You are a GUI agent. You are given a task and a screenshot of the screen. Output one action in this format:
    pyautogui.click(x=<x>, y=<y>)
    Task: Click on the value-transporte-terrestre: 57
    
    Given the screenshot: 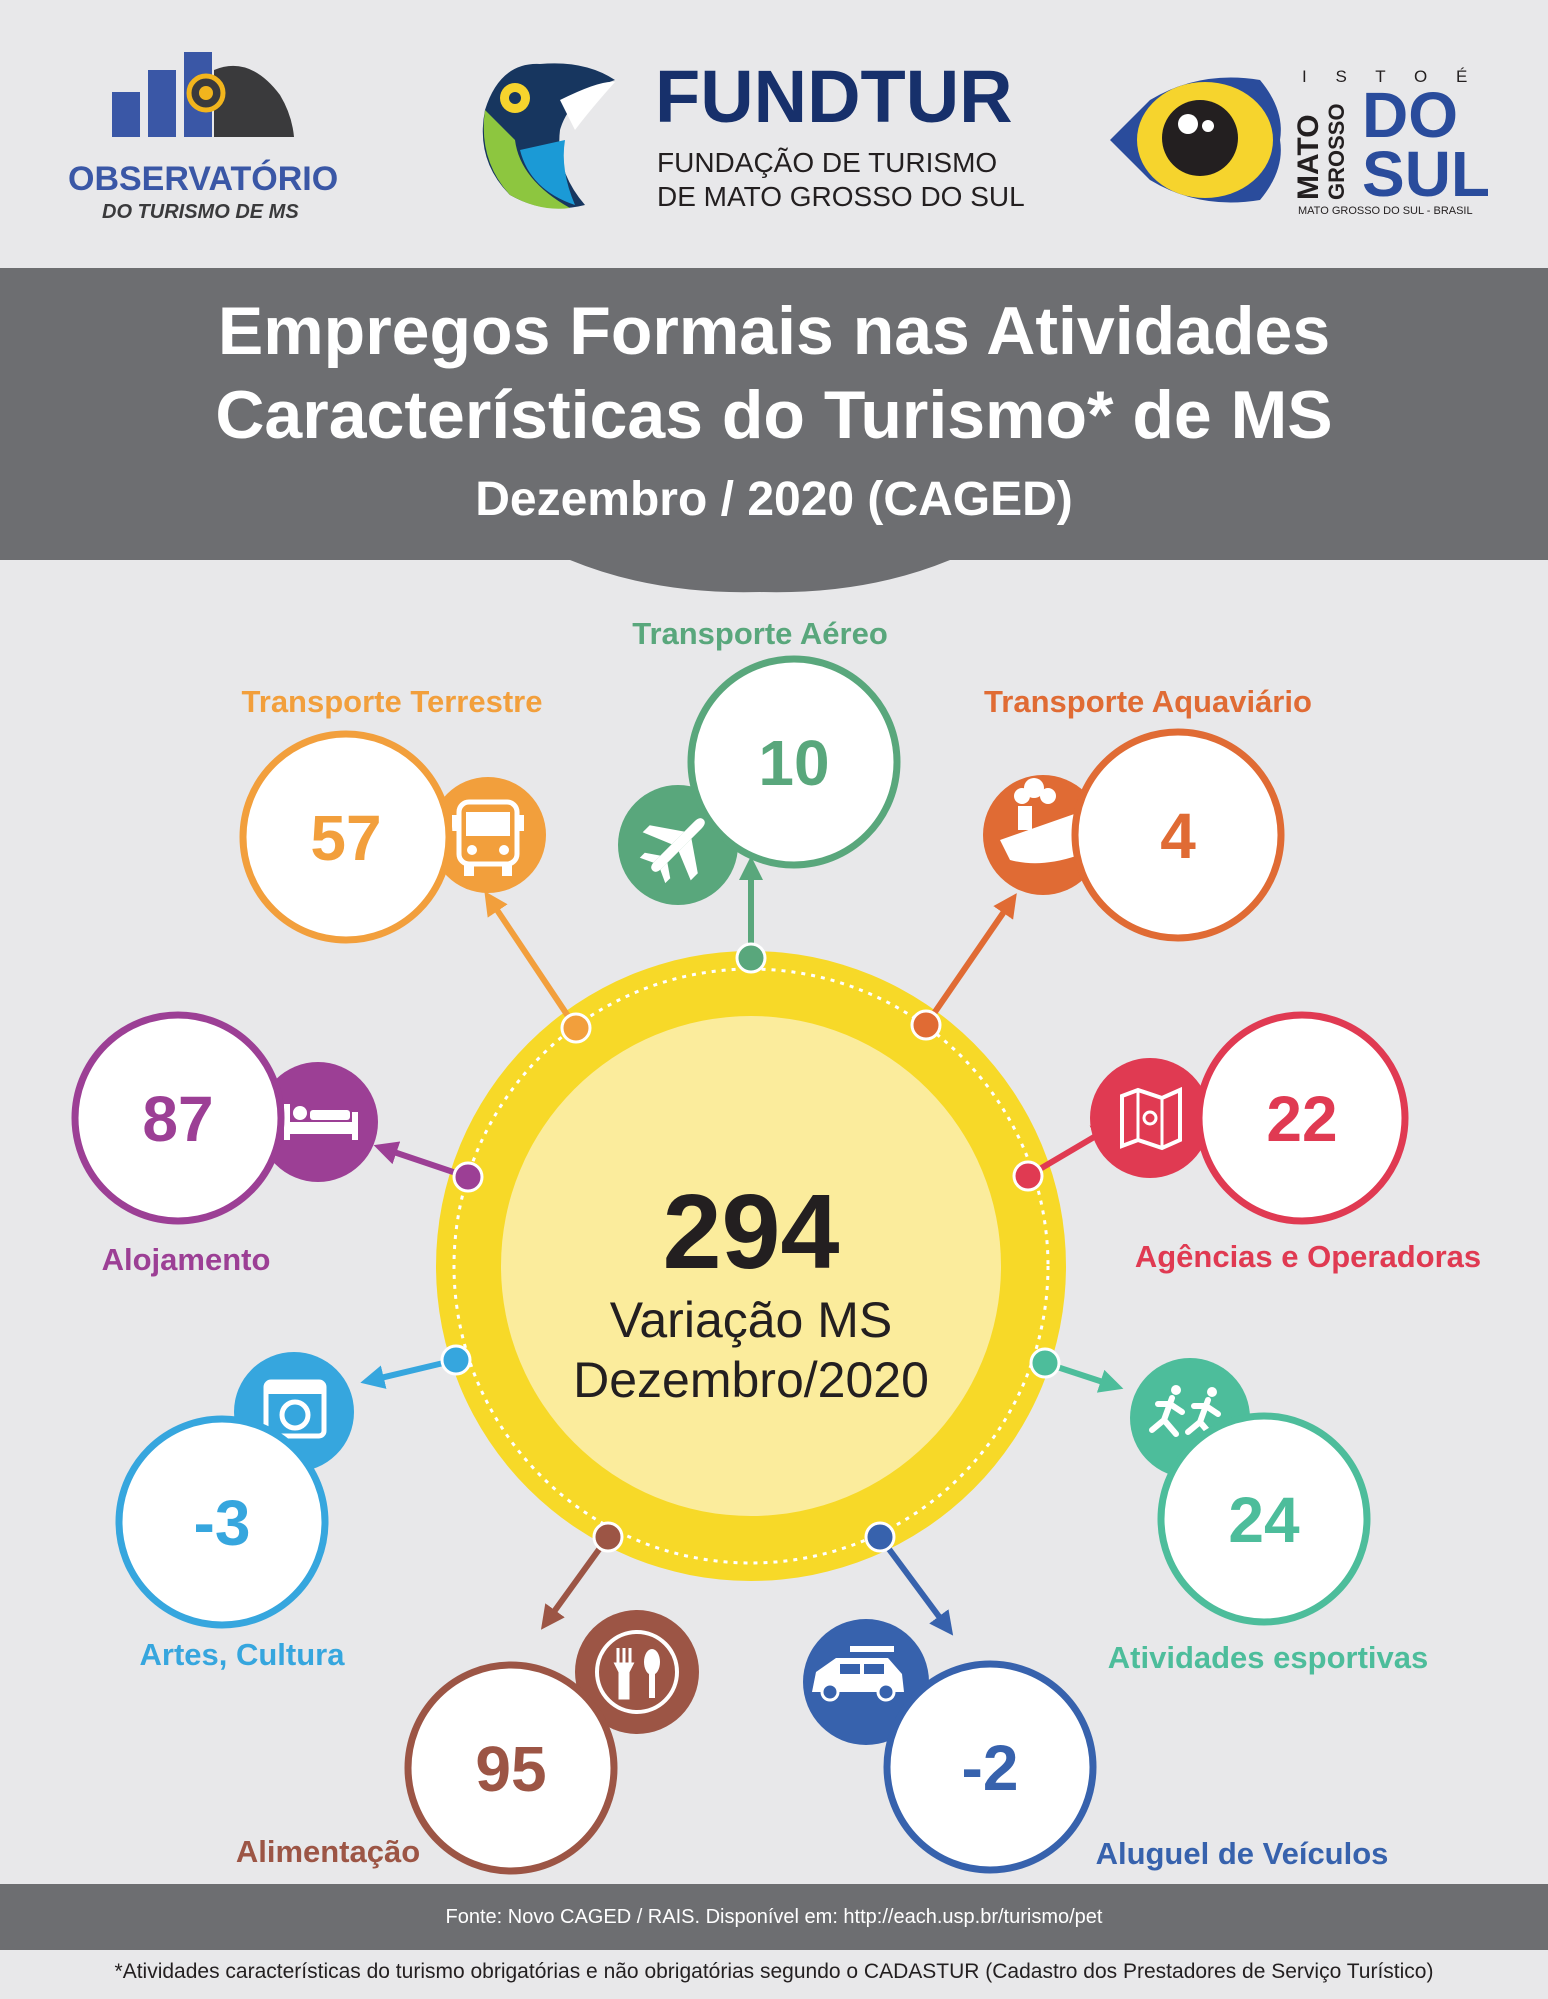 What is the action you would take?
    pyautogui.click(x=345, y=838)
    